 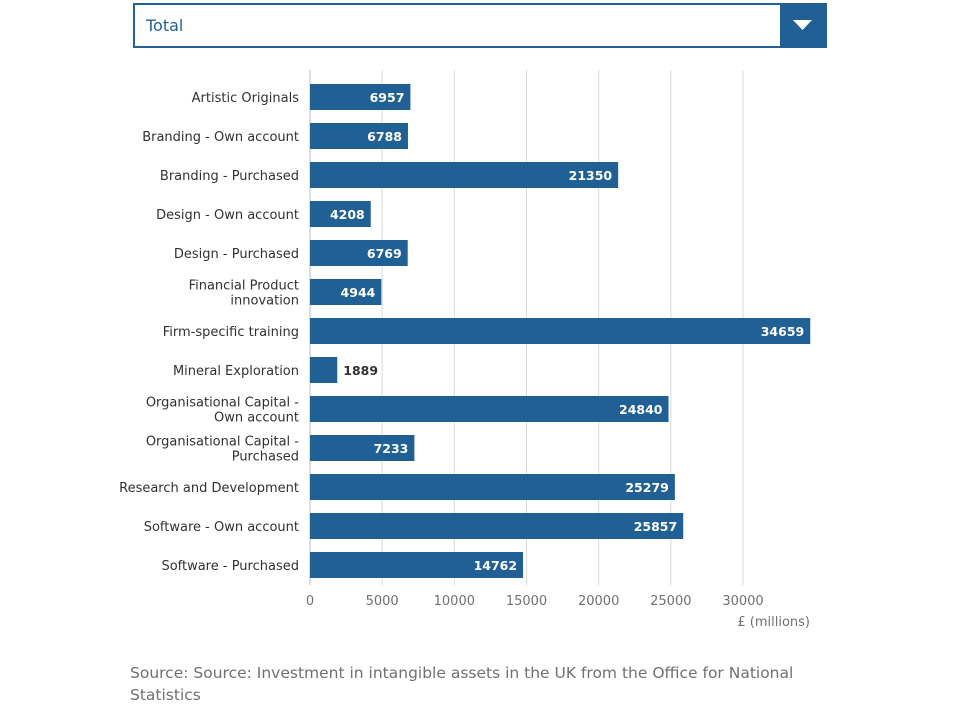 I want to click on x-tick-label: 30000, so click(x=742, y=601).